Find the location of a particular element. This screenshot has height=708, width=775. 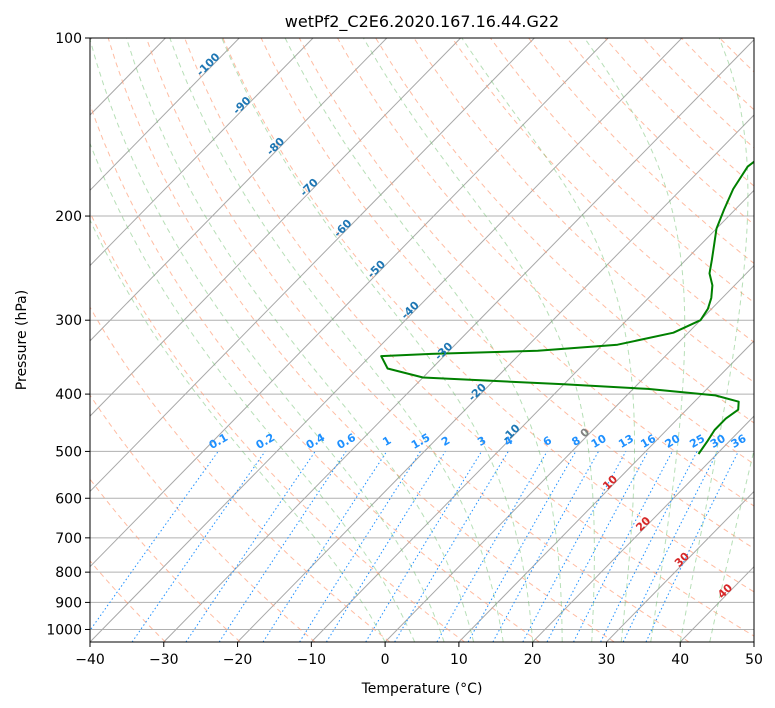

y-tick-label: 600 is located at coordinates (68, 499).